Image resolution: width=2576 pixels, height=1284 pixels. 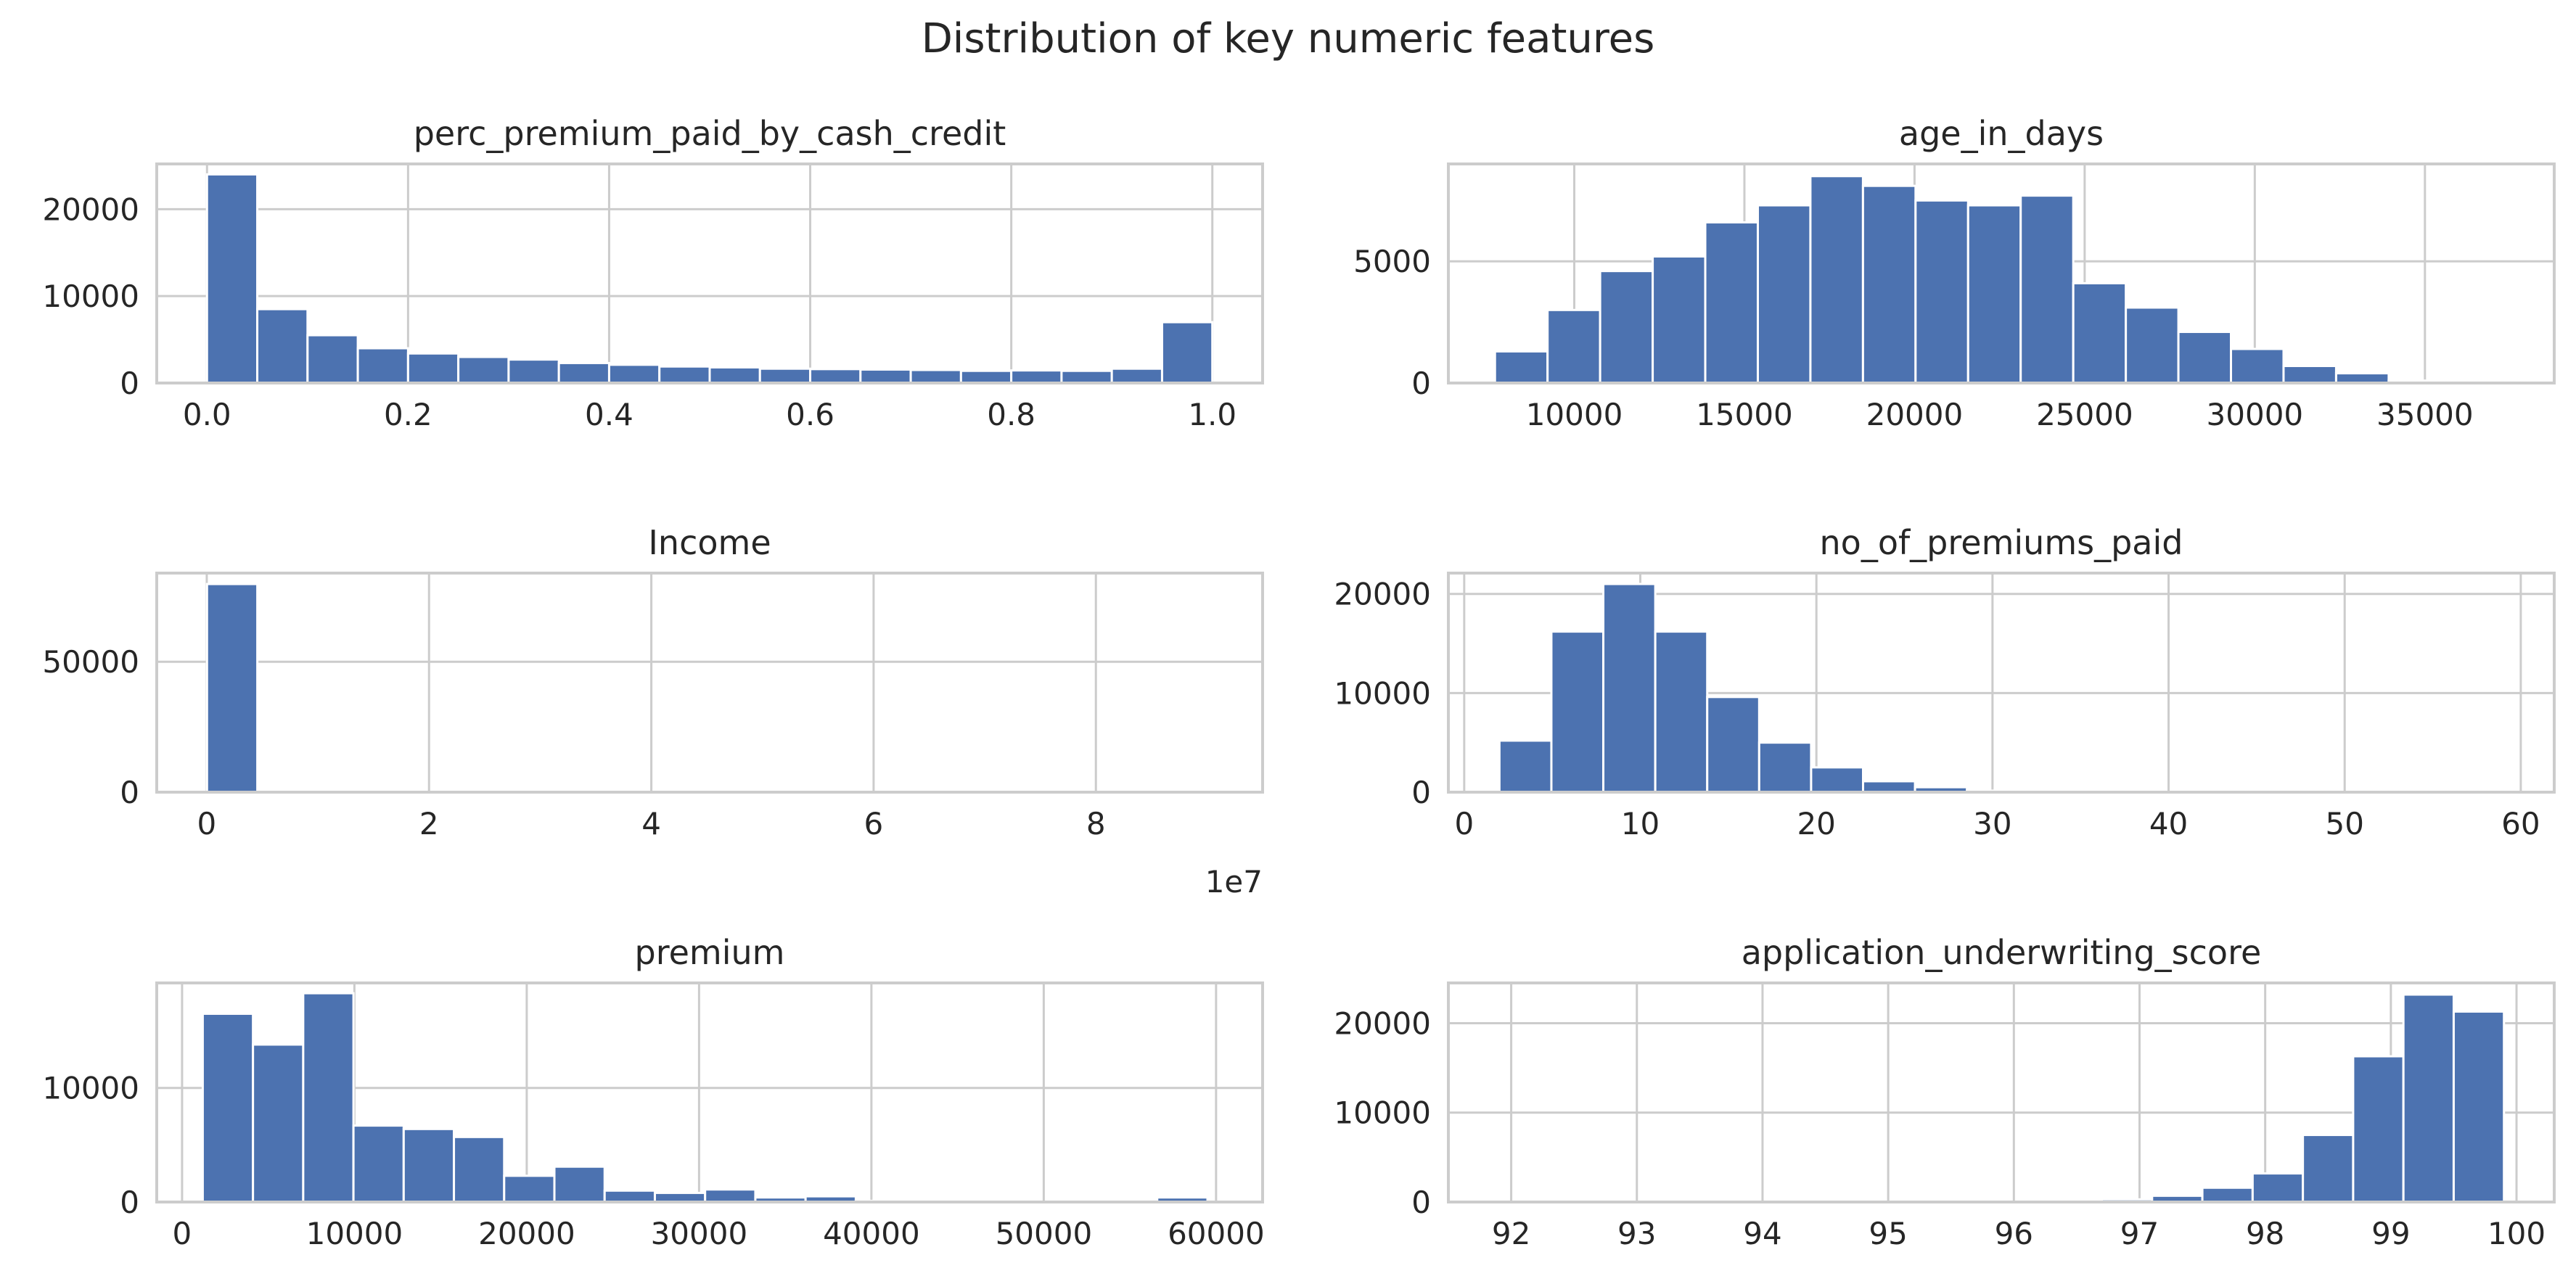 I want to click on x-tick-label: 20, so click(x=1816, y=824).